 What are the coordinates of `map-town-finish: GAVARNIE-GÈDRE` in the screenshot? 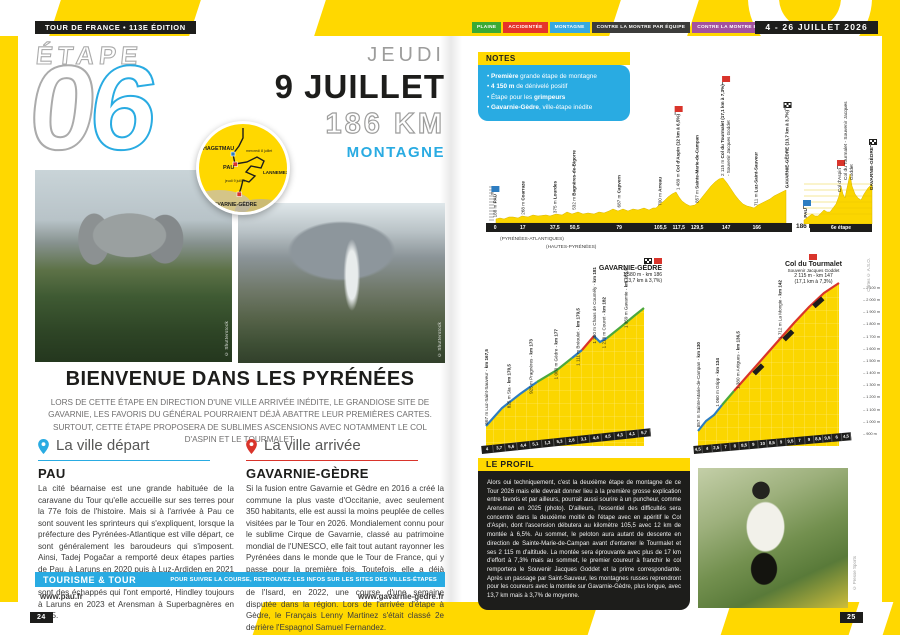 It's located at (233, 204).